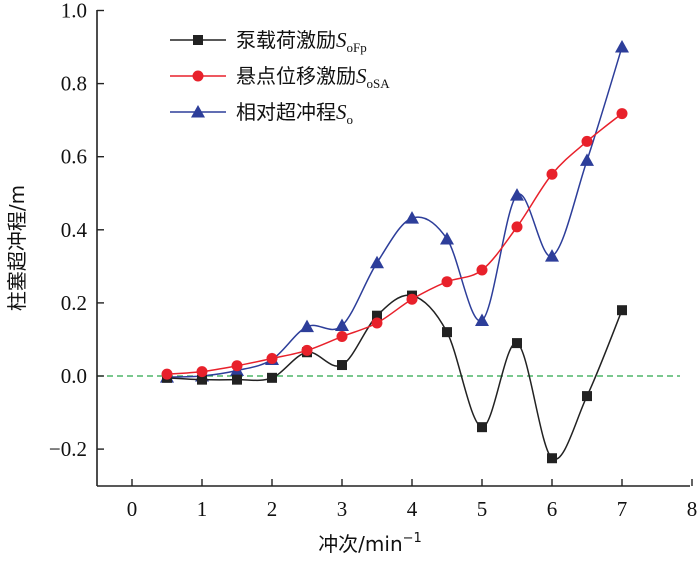 The height and width of the screenshot is (562, 700). I want to click on x-tick-label: 4, so click(412, 509).